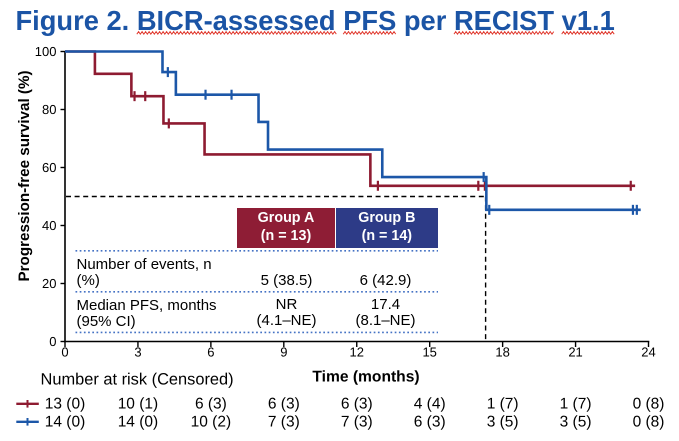 The height and width of the screenshot is (441, 679). Describe the element at coordinates (211, 421) in the screenshot. I see `risk-count: 10 (2)` at that location.